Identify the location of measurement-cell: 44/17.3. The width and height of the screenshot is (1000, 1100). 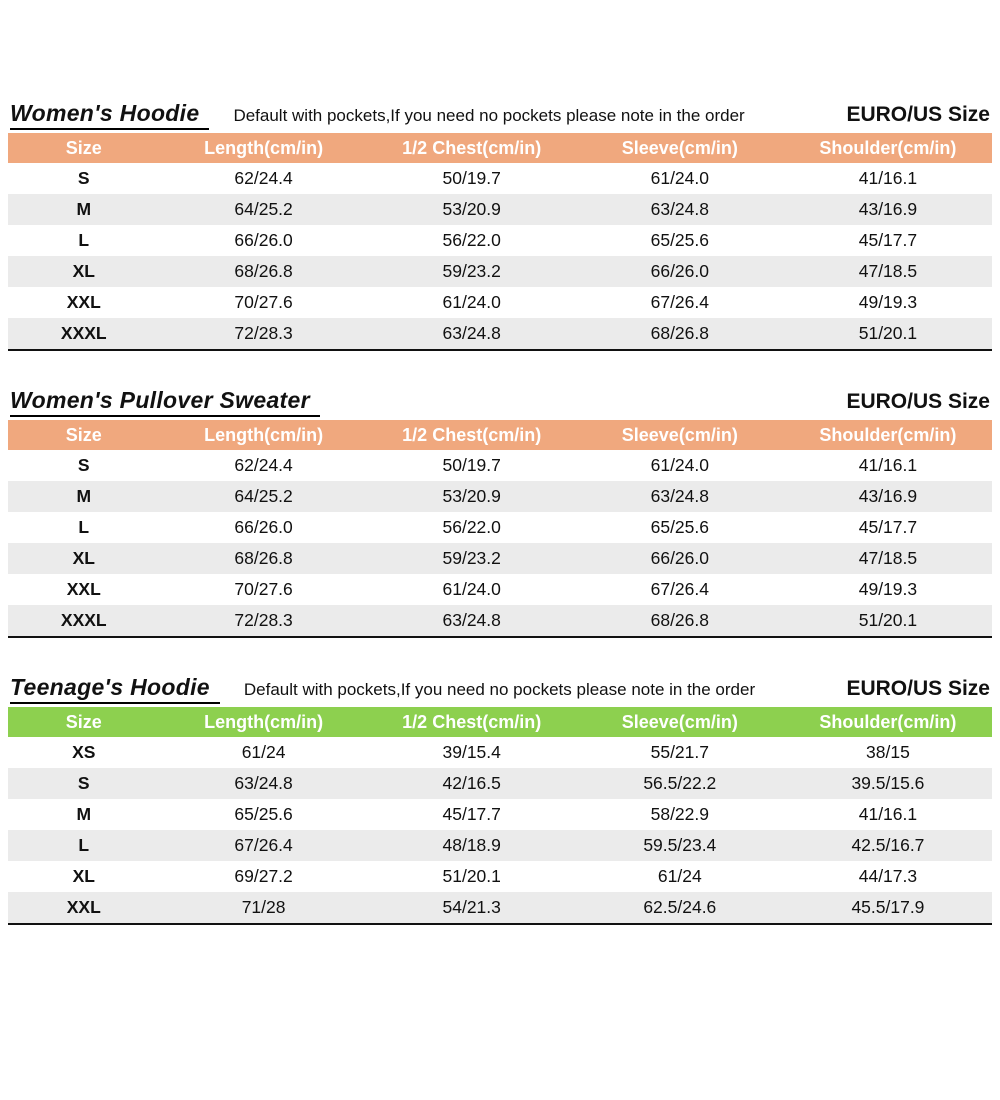
(888, 876).